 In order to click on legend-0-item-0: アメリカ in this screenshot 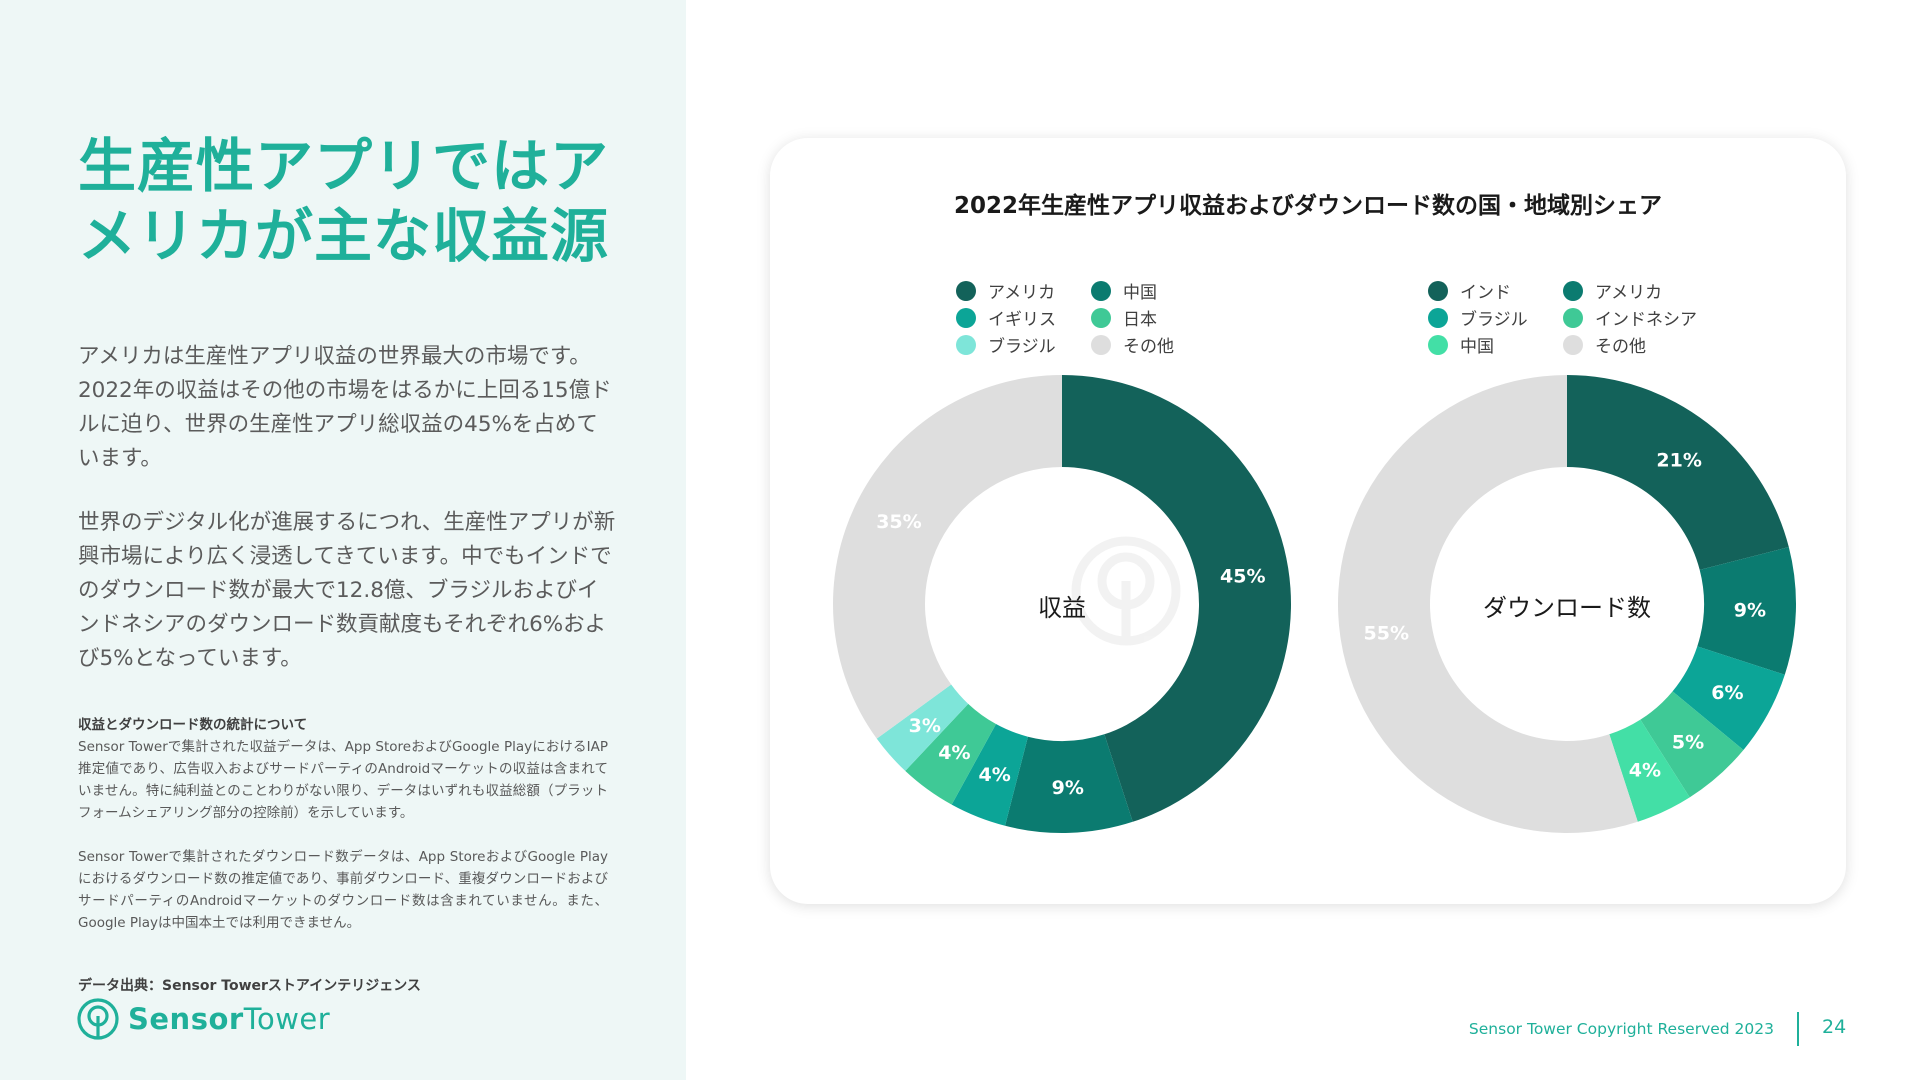, I will do `click(1005, 290)`.